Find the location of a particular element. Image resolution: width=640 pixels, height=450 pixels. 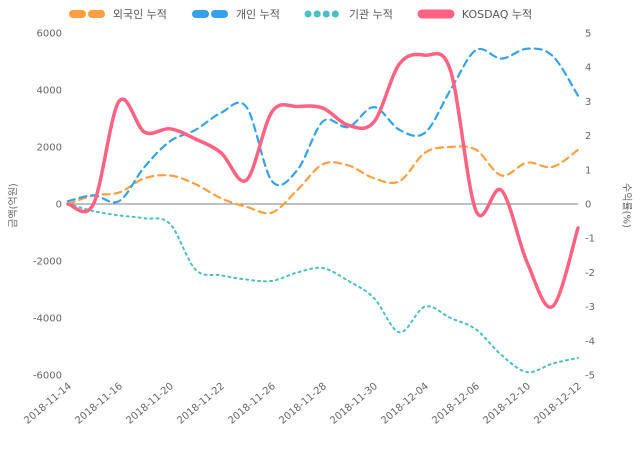

y-axis-right-tick: -4 is located at coordinates (590, 341).